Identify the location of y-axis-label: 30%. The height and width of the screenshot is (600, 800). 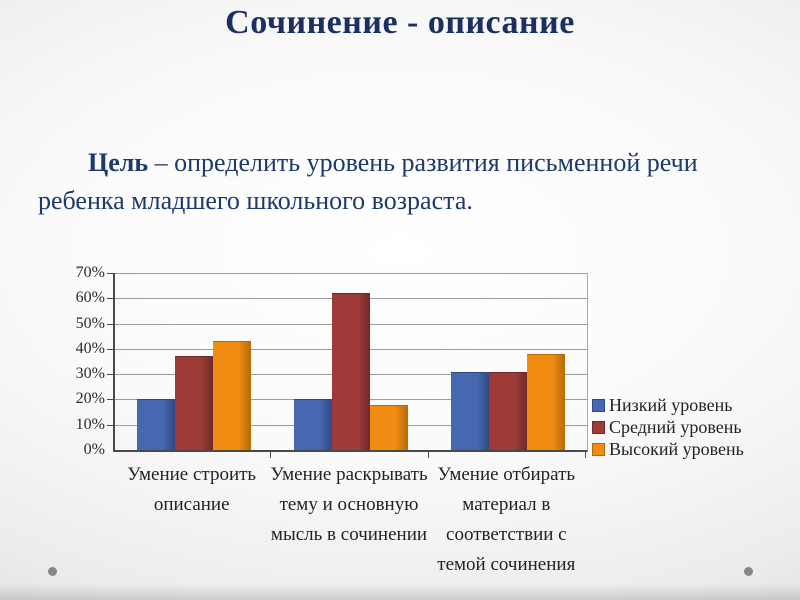
(90, 374).